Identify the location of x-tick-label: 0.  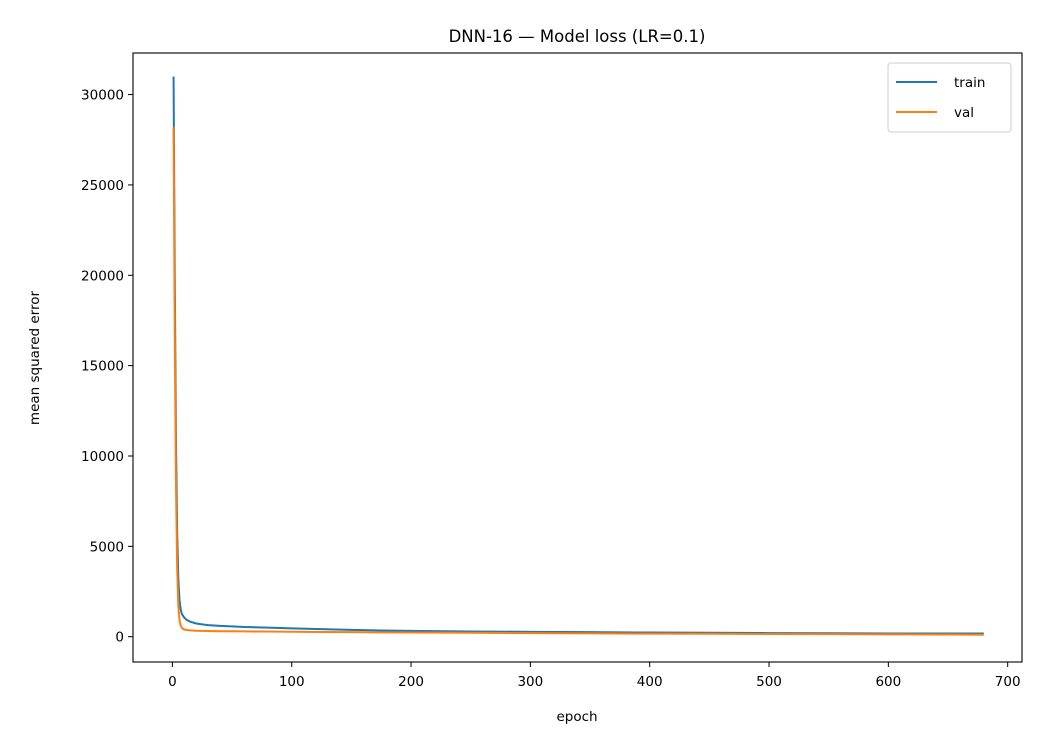
(172, 682).